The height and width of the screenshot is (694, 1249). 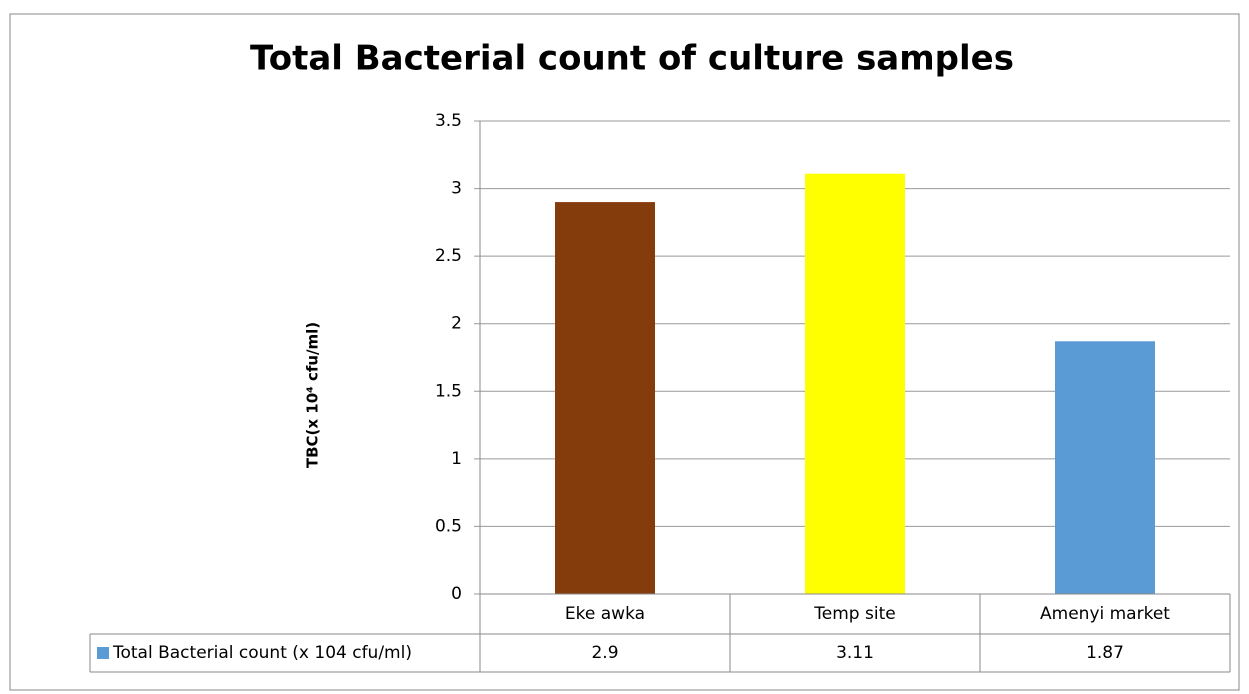 What do you see at coordinates (448, 121) in the screenshot?
I see `y-tick-label: 3.5` at bounding box center [448, 121].